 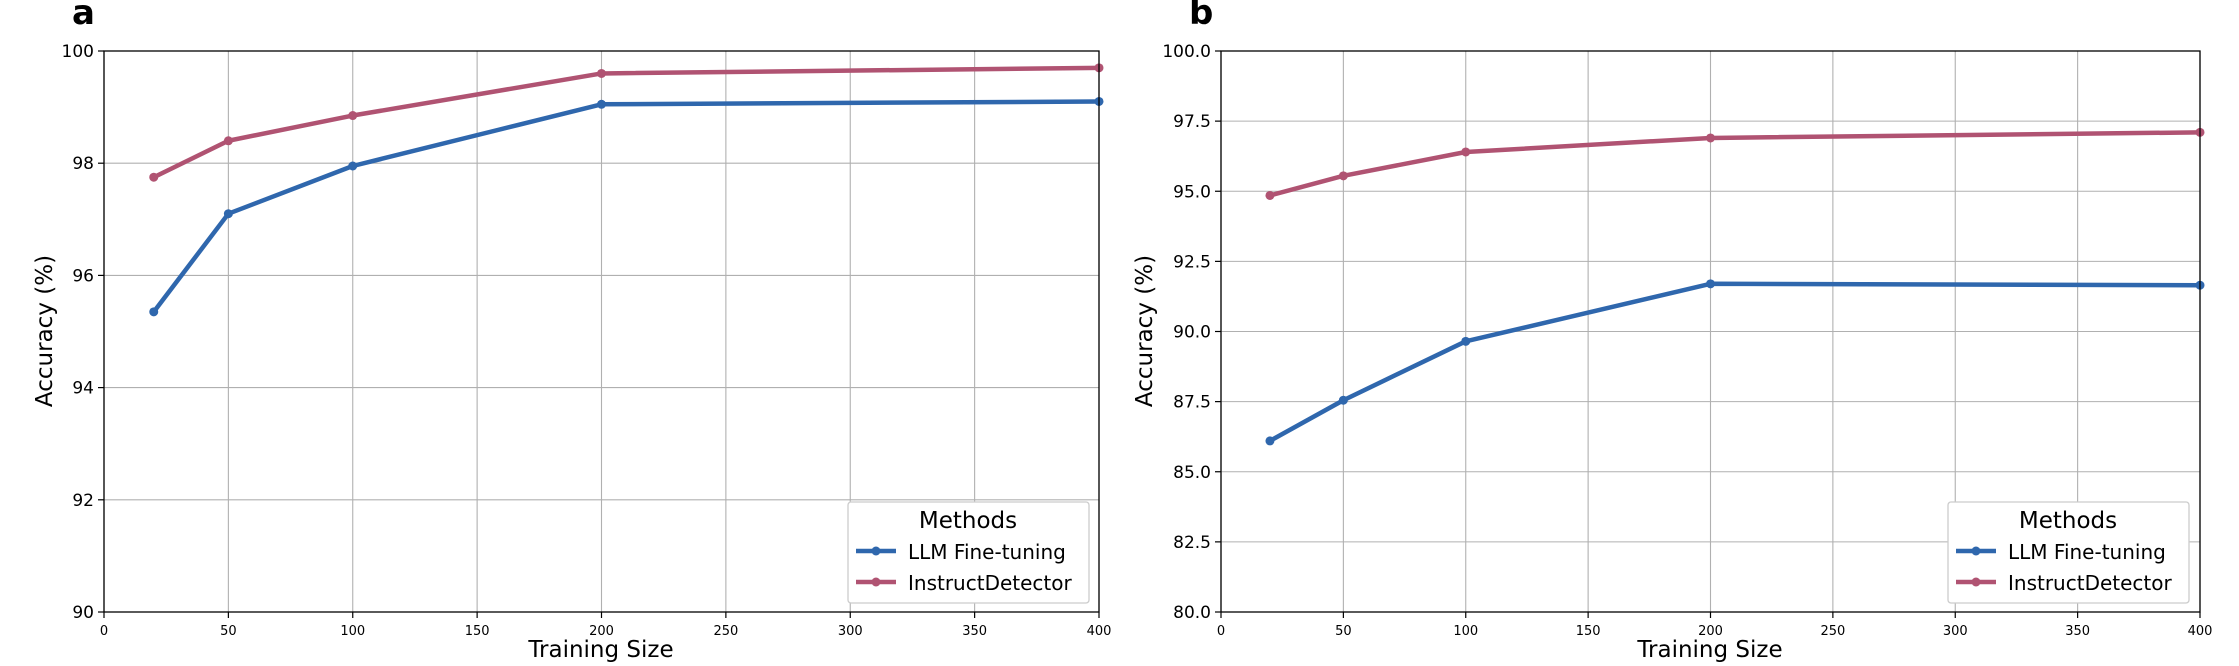 What do you see at coordinates (1192, 613) in the screenshot?
I see `y-tick-label: 80.0` at bounding box center [1192, 613].